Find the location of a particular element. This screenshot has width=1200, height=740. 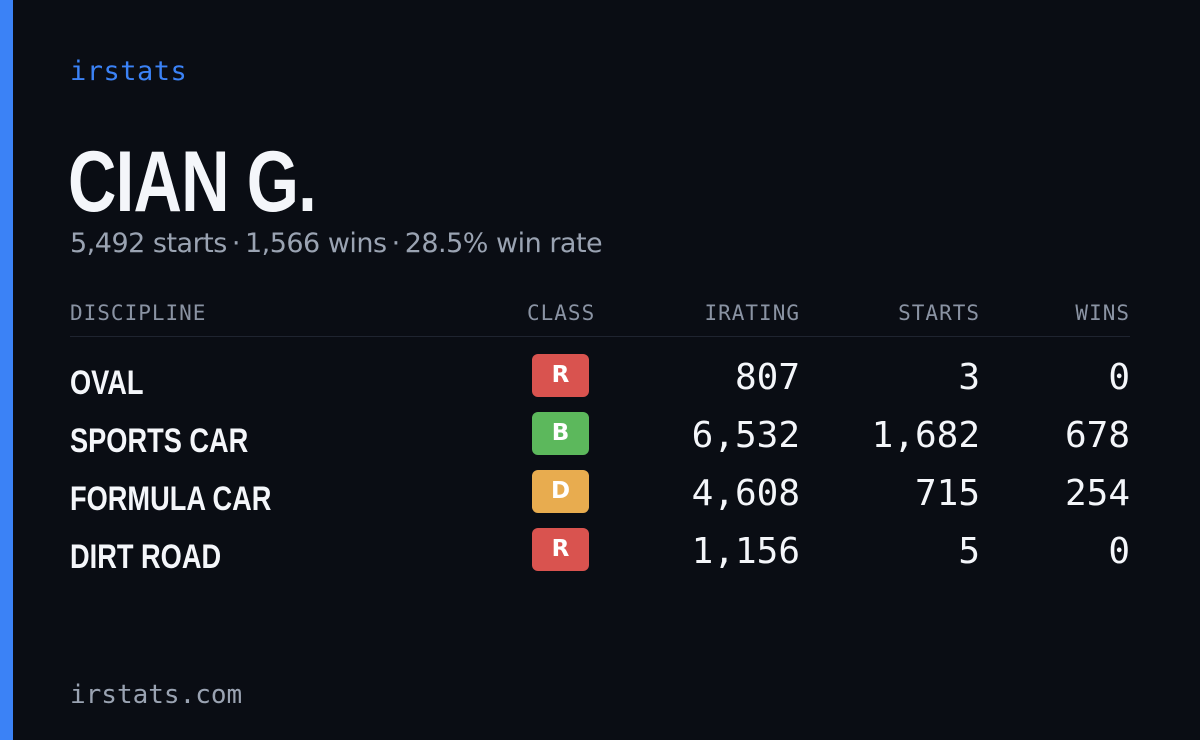

class-badge: D is located at coordinates (560, 491).